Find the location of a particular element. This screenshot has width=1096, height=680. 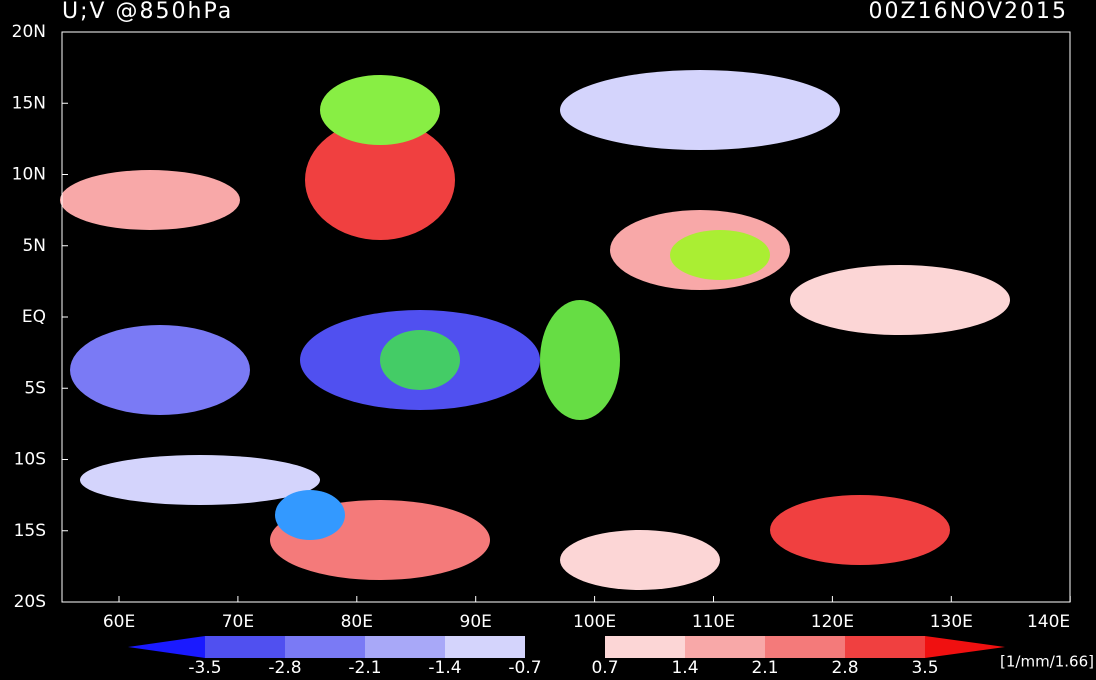

x-tick-label: 110E is located at coordinates (713, 622).